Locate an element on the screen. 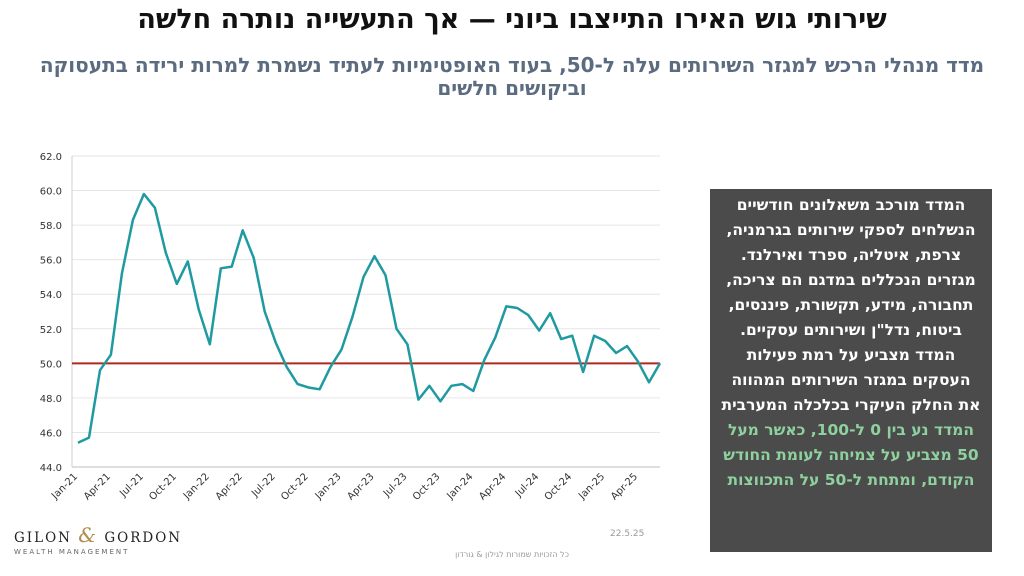 The height and width of the screenshot is (576, 1024). y-tick-label: 46.0 is located at coordinates (51, 433).